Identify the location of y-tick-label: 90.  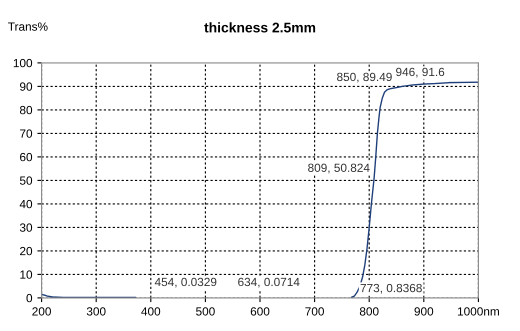
(26, 86).